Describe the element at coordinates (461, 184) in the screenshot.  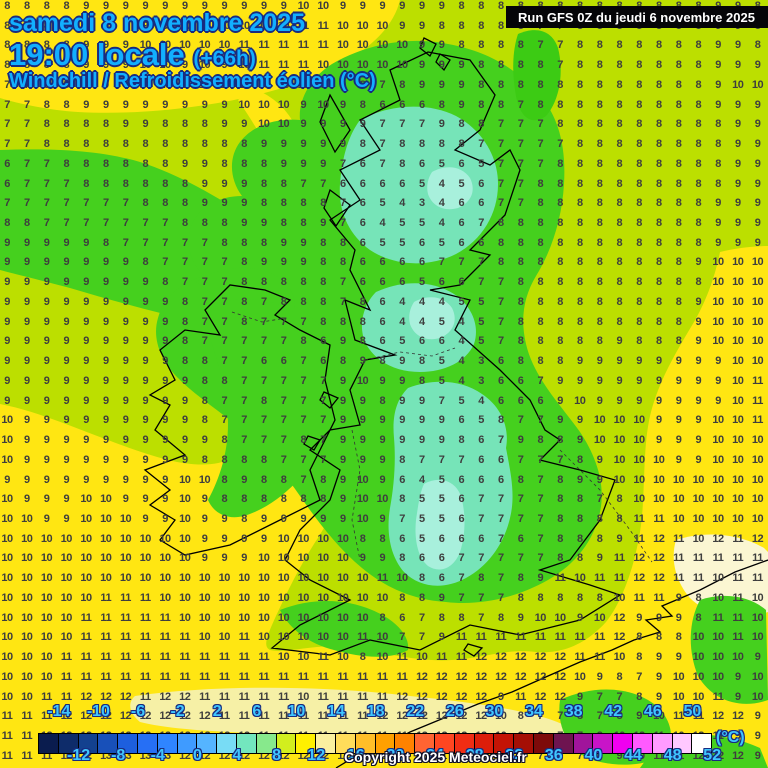
I see `grid-value: 5` at that location.